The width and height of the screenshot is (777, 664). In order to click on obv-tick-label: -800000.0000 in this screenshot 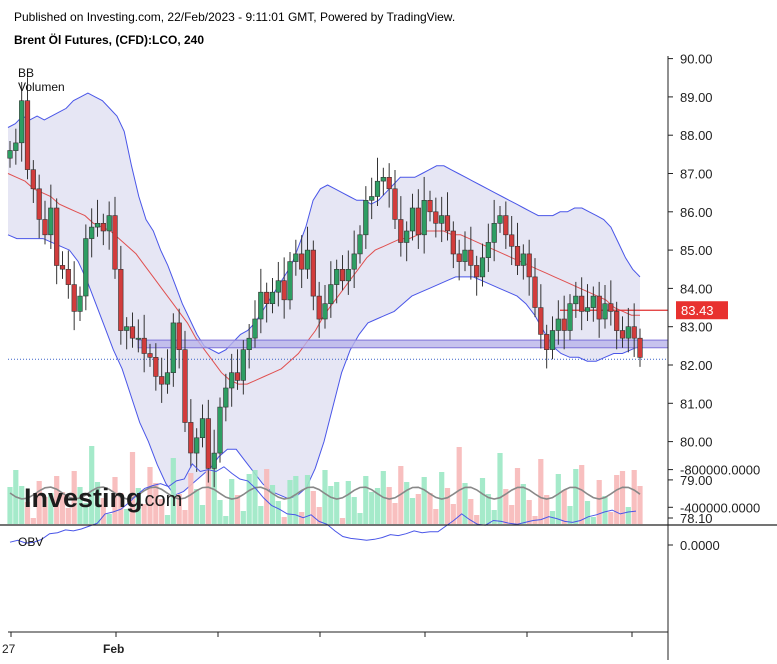, I will do `click(720, 470)`.